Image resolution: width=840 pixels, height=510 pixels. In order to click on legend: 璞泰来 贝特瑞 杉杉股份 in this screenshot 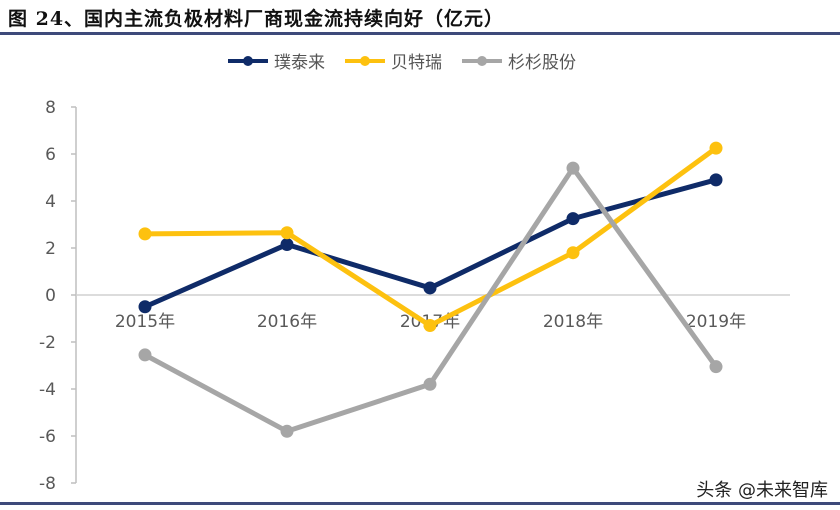, I will do `click(401, 60)`.